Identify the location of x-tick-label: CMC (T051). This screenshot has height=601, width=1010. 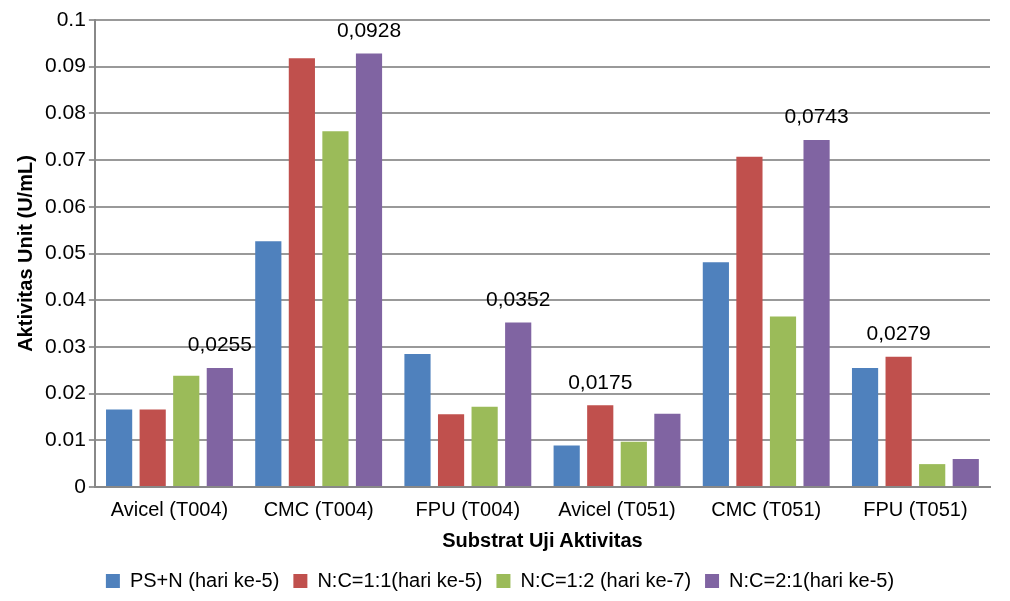
(766, 508).